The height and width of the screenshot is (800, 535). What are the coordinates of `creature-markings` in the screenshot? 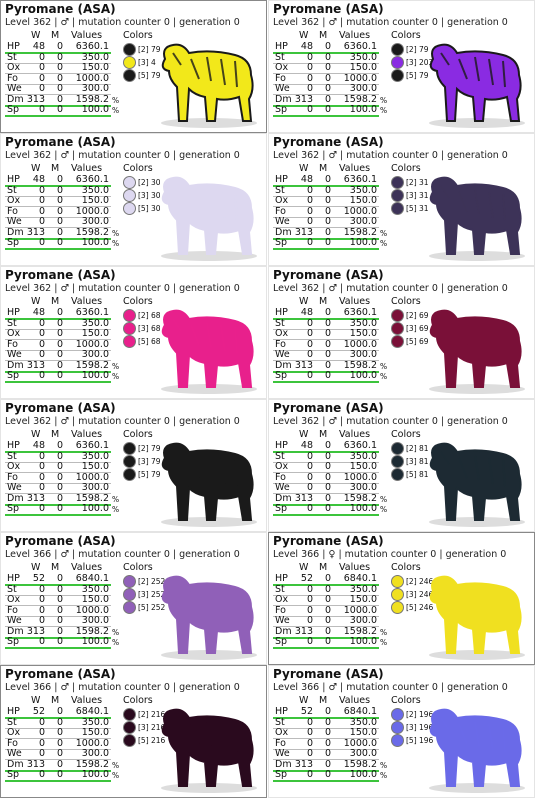 It's located at (473, 735).